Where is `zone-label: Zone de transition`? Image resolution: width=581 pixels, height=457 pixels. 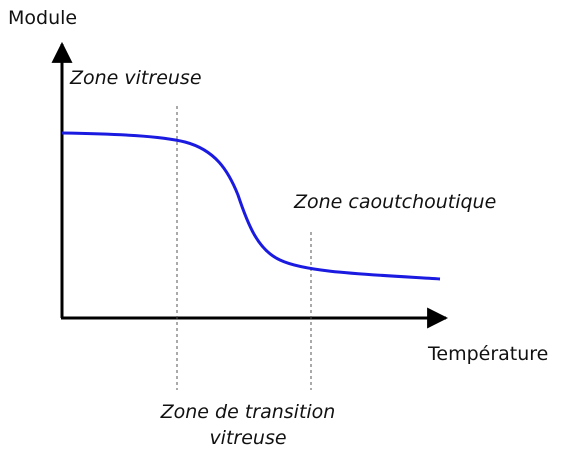
zone-label: Zone de transition is located at coordinates (248, 412).